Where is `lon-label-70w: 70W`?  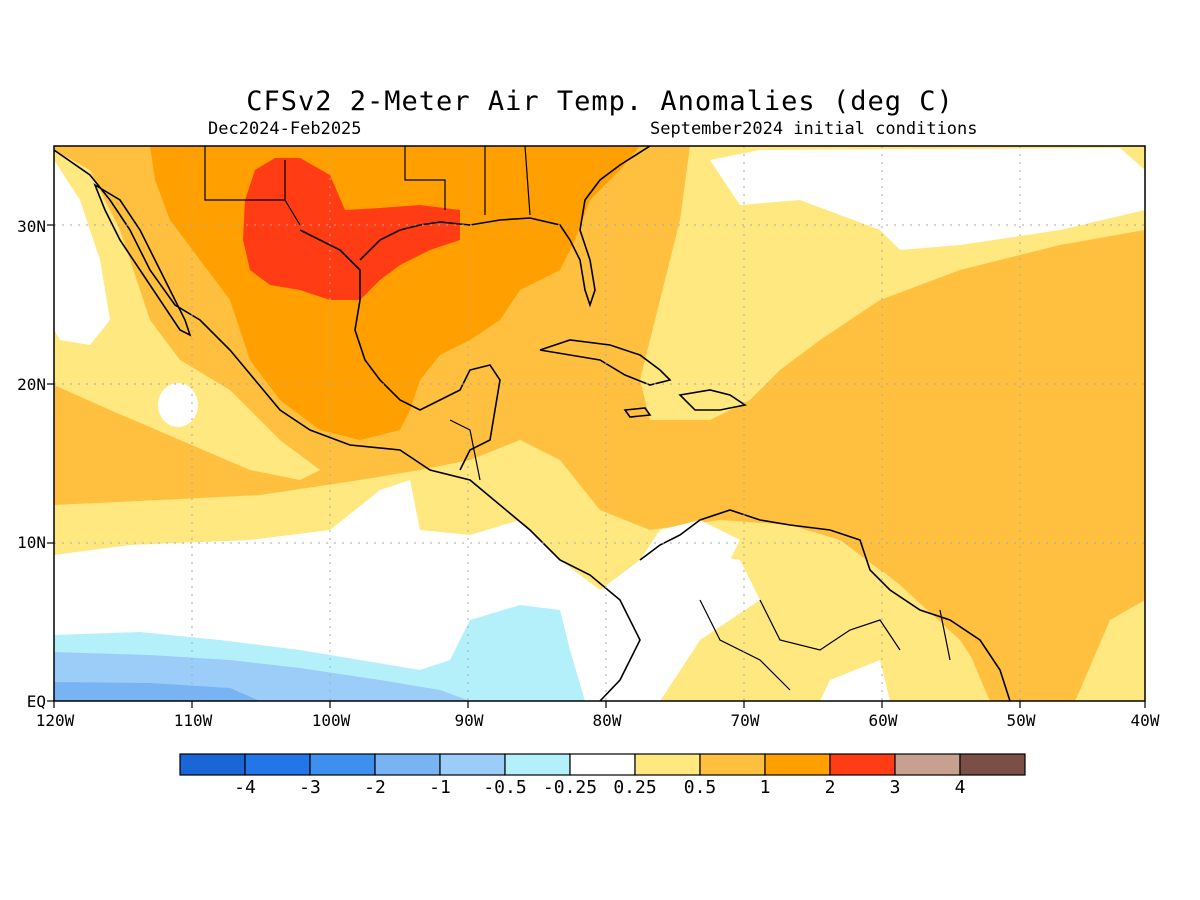
lon-label-70w: 70W is located at coordinates (745, 720).